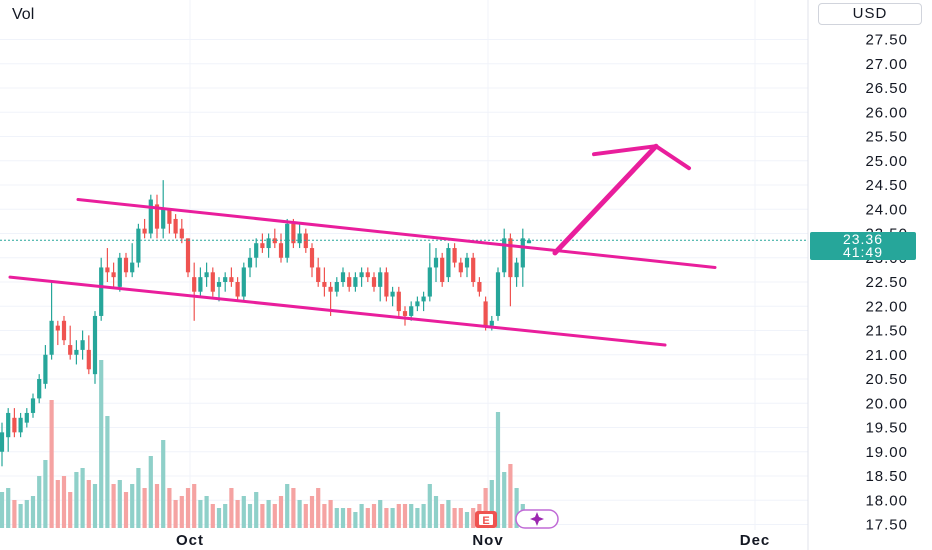 The image size is (932, 550). Describe the element at coordinates (487, 540) in the screenshot. I see `time-tick-label: Nov` at that location.